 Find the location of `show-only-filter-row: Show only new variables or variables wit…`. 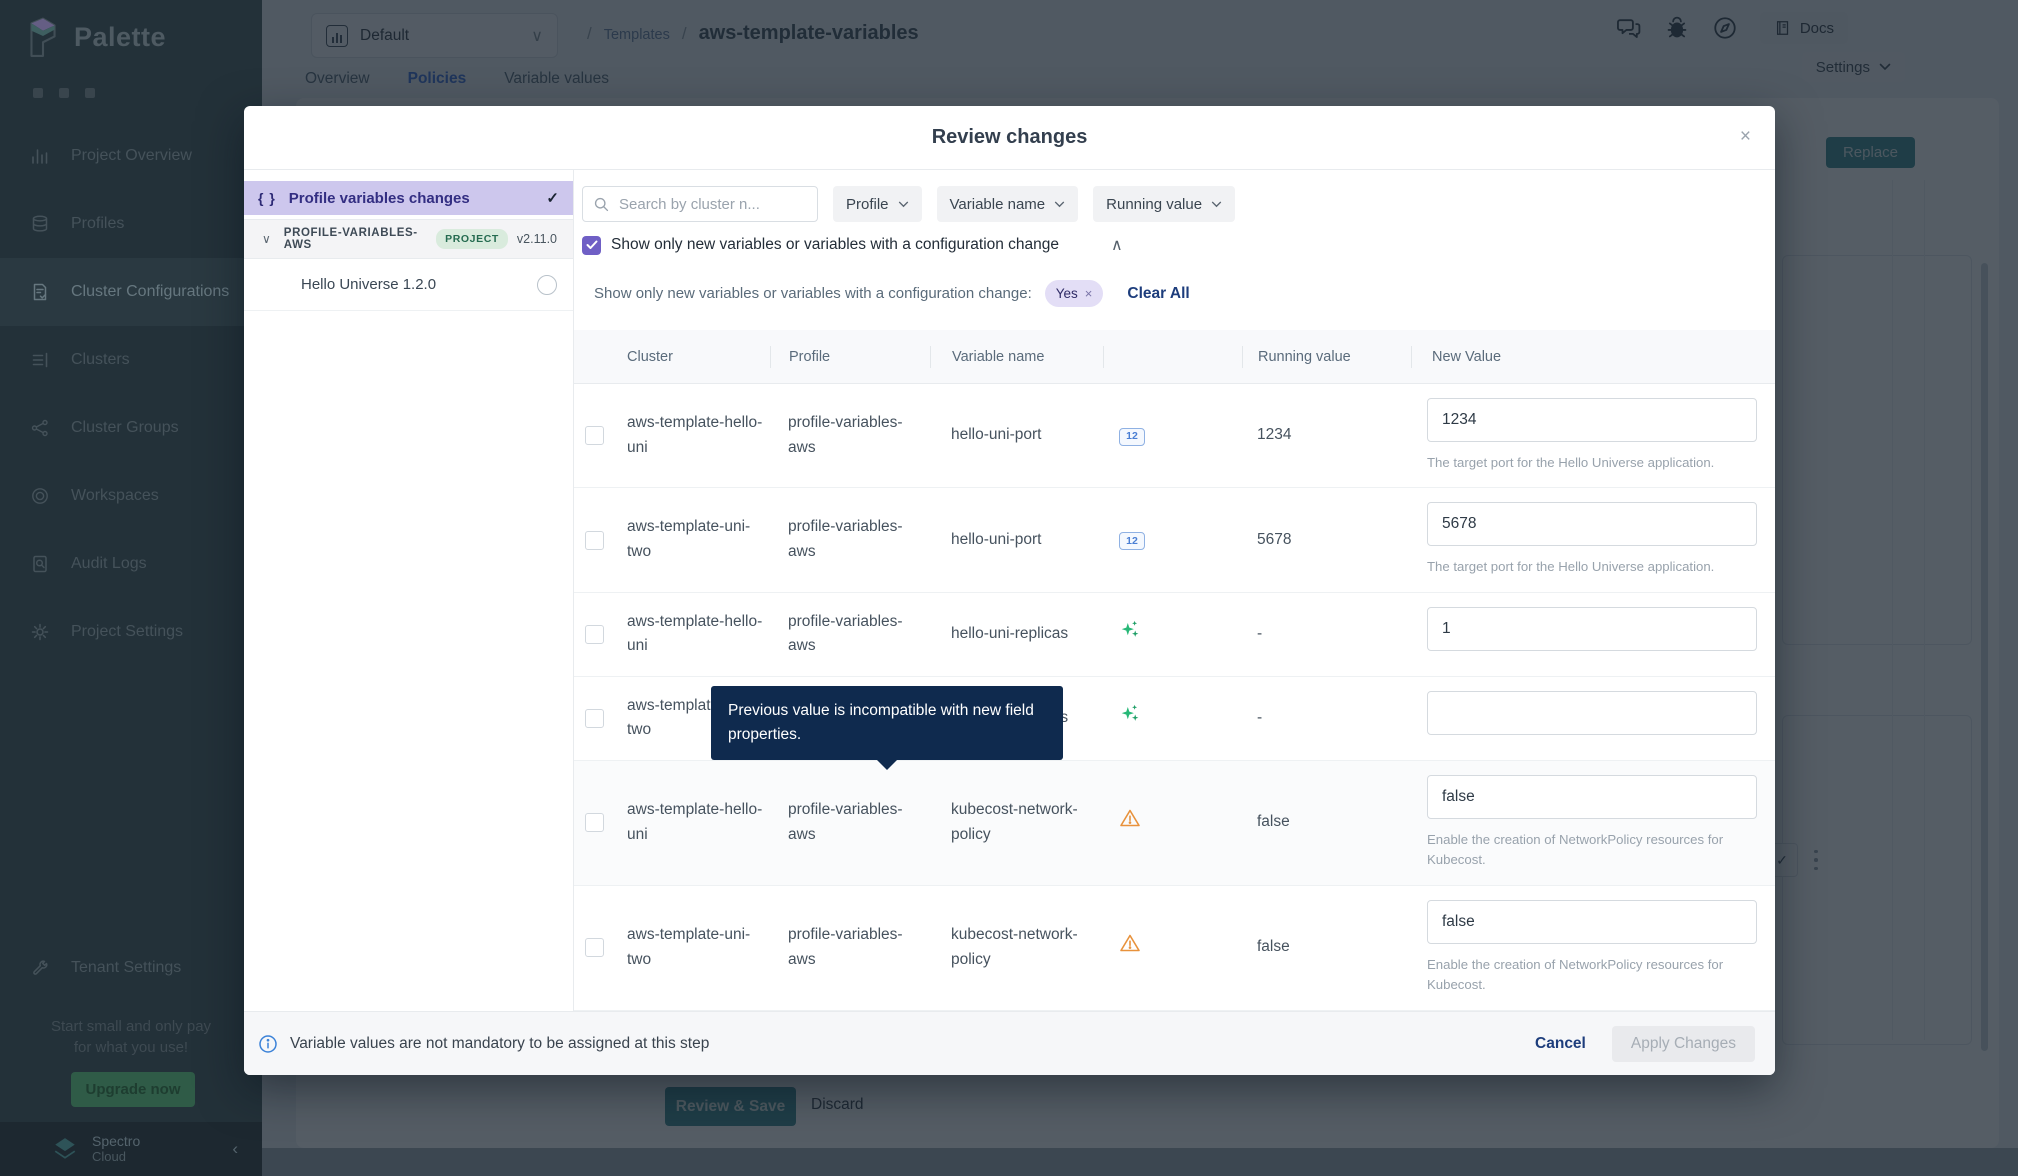

show-only-filter-row: Show only new variables or variables wit… is located at coordinates (1178, 245).